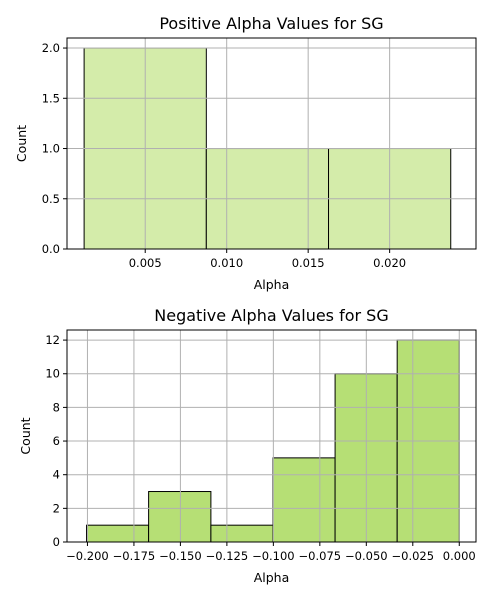 Image resolution: width=500 pixels, height=600 pixels. What do you see at coordinates (87, 556) in the screenshot?
I see `x-tick-label: −0.200` at bounding box center [87, 556].